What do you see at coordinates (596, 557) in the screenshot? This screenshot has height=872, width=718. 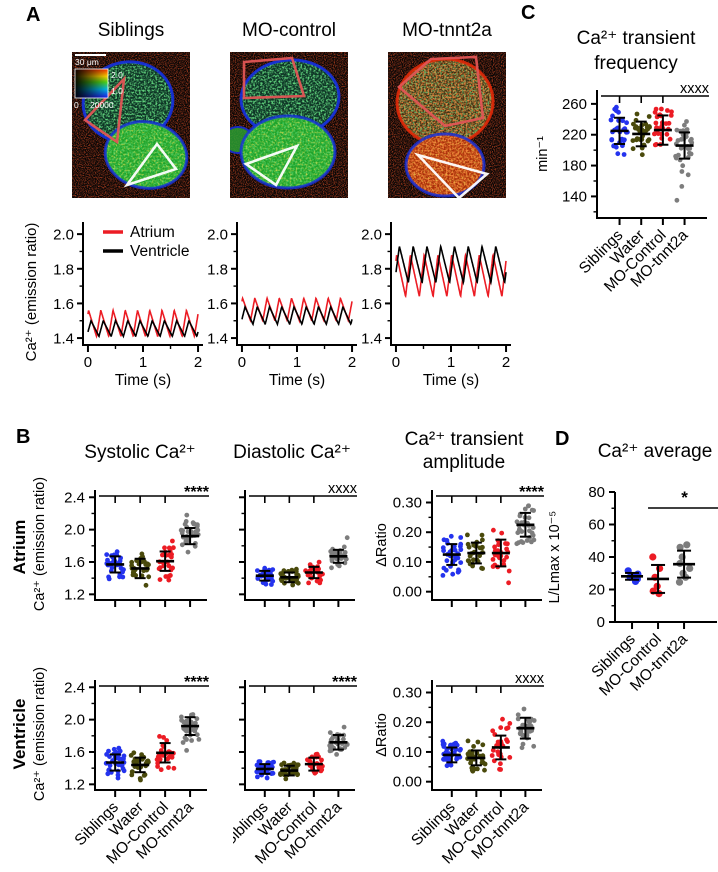 I see `svg-text: 40` at bounding box center [596, 557].